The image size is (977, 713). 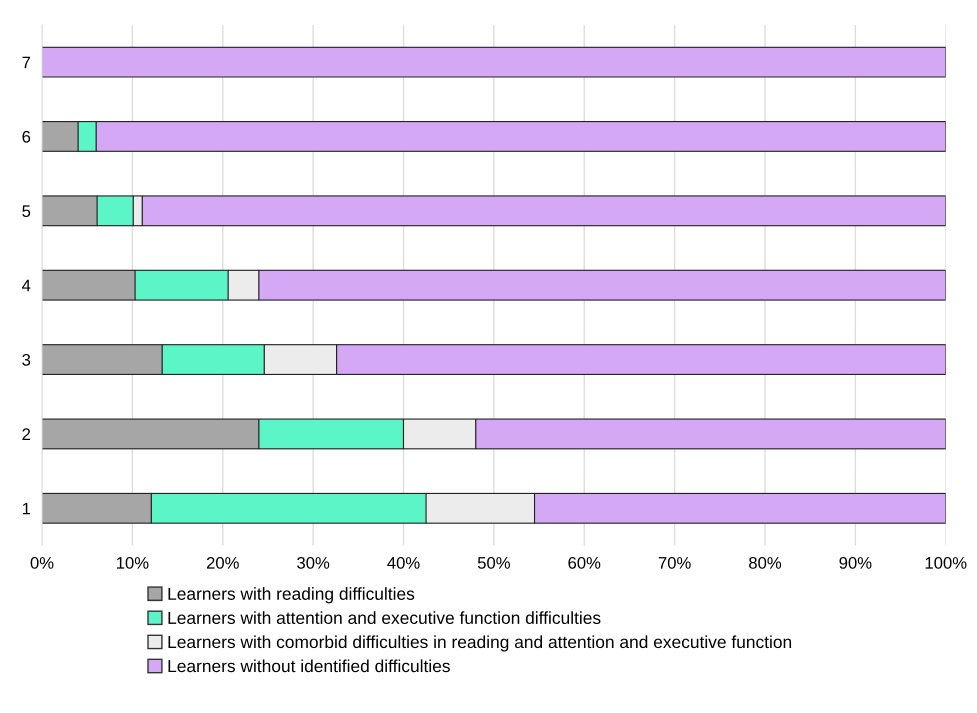 What do you see at coordinates (309, 665) in the screenshot?
I see `legend-label: Learners without identified difficulties` at bounding box center [309, 665].